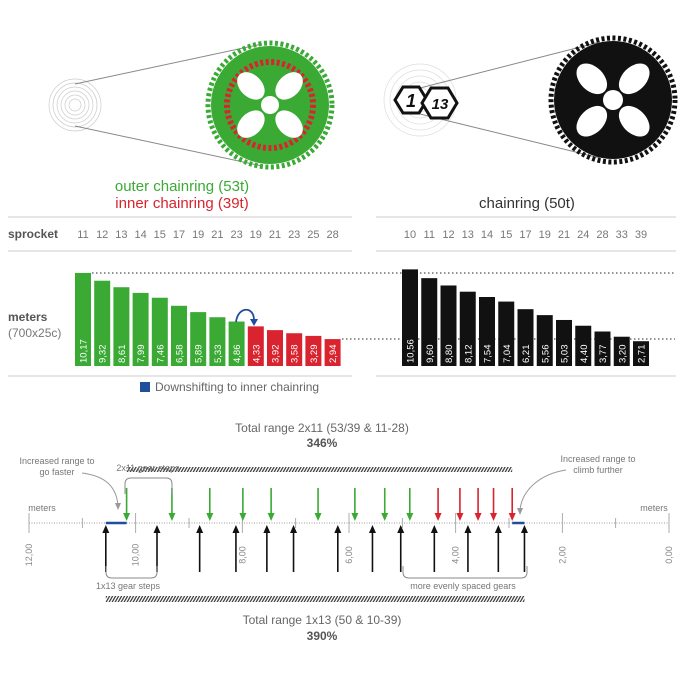 The height and width of the screenshot is (700, 700). Describe the element at coordinates (276, 354) in the screenshot. I see `bar-value-label: 3,92` at that location.